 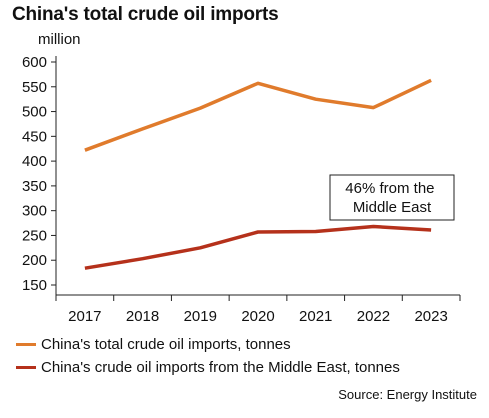 I want to click on y-tick-label: 200, so click(x=34, y=260).